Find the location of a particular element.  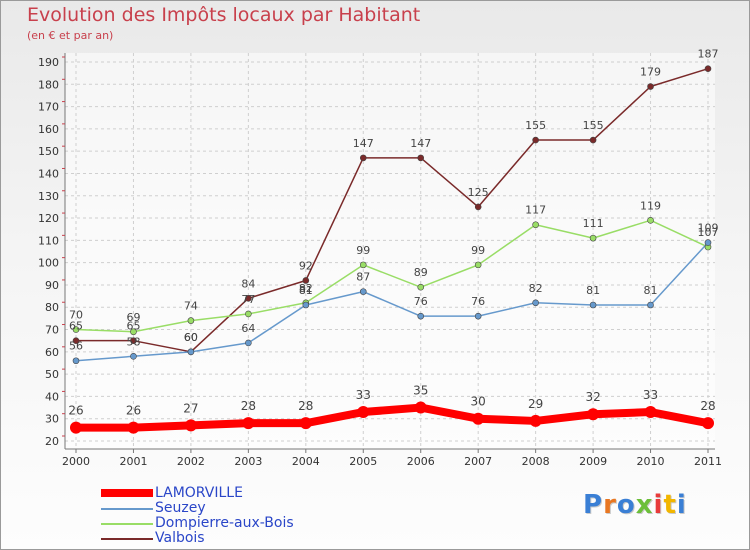

x-tick-label-2000: 2000 is located at coordinates (76, 461).